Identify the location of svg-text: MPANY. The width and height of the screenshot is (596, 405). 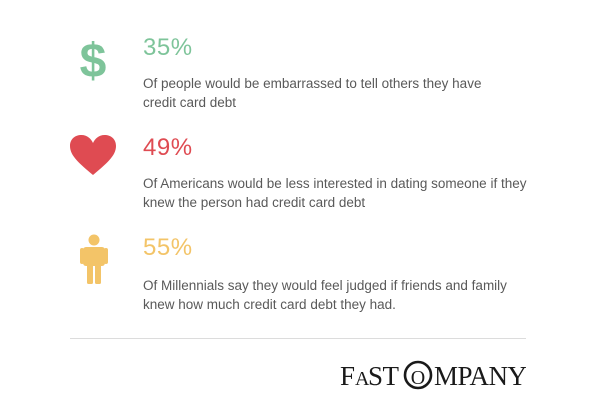
(480, 376).